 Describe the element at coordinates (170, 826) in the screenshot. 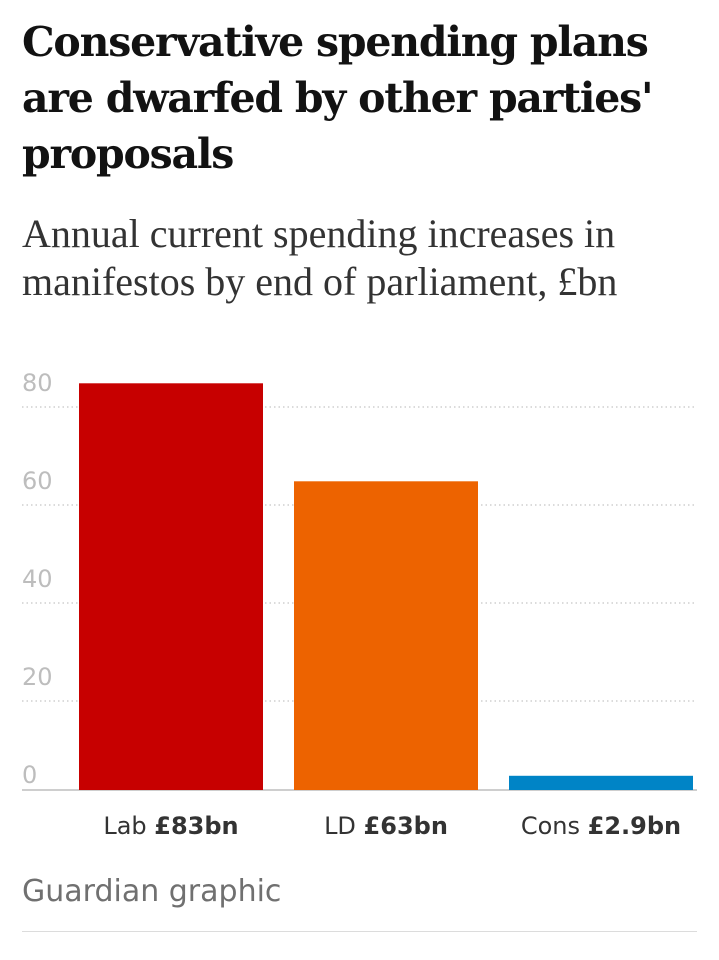

I see `category-label: Lab £83bn` at that location.